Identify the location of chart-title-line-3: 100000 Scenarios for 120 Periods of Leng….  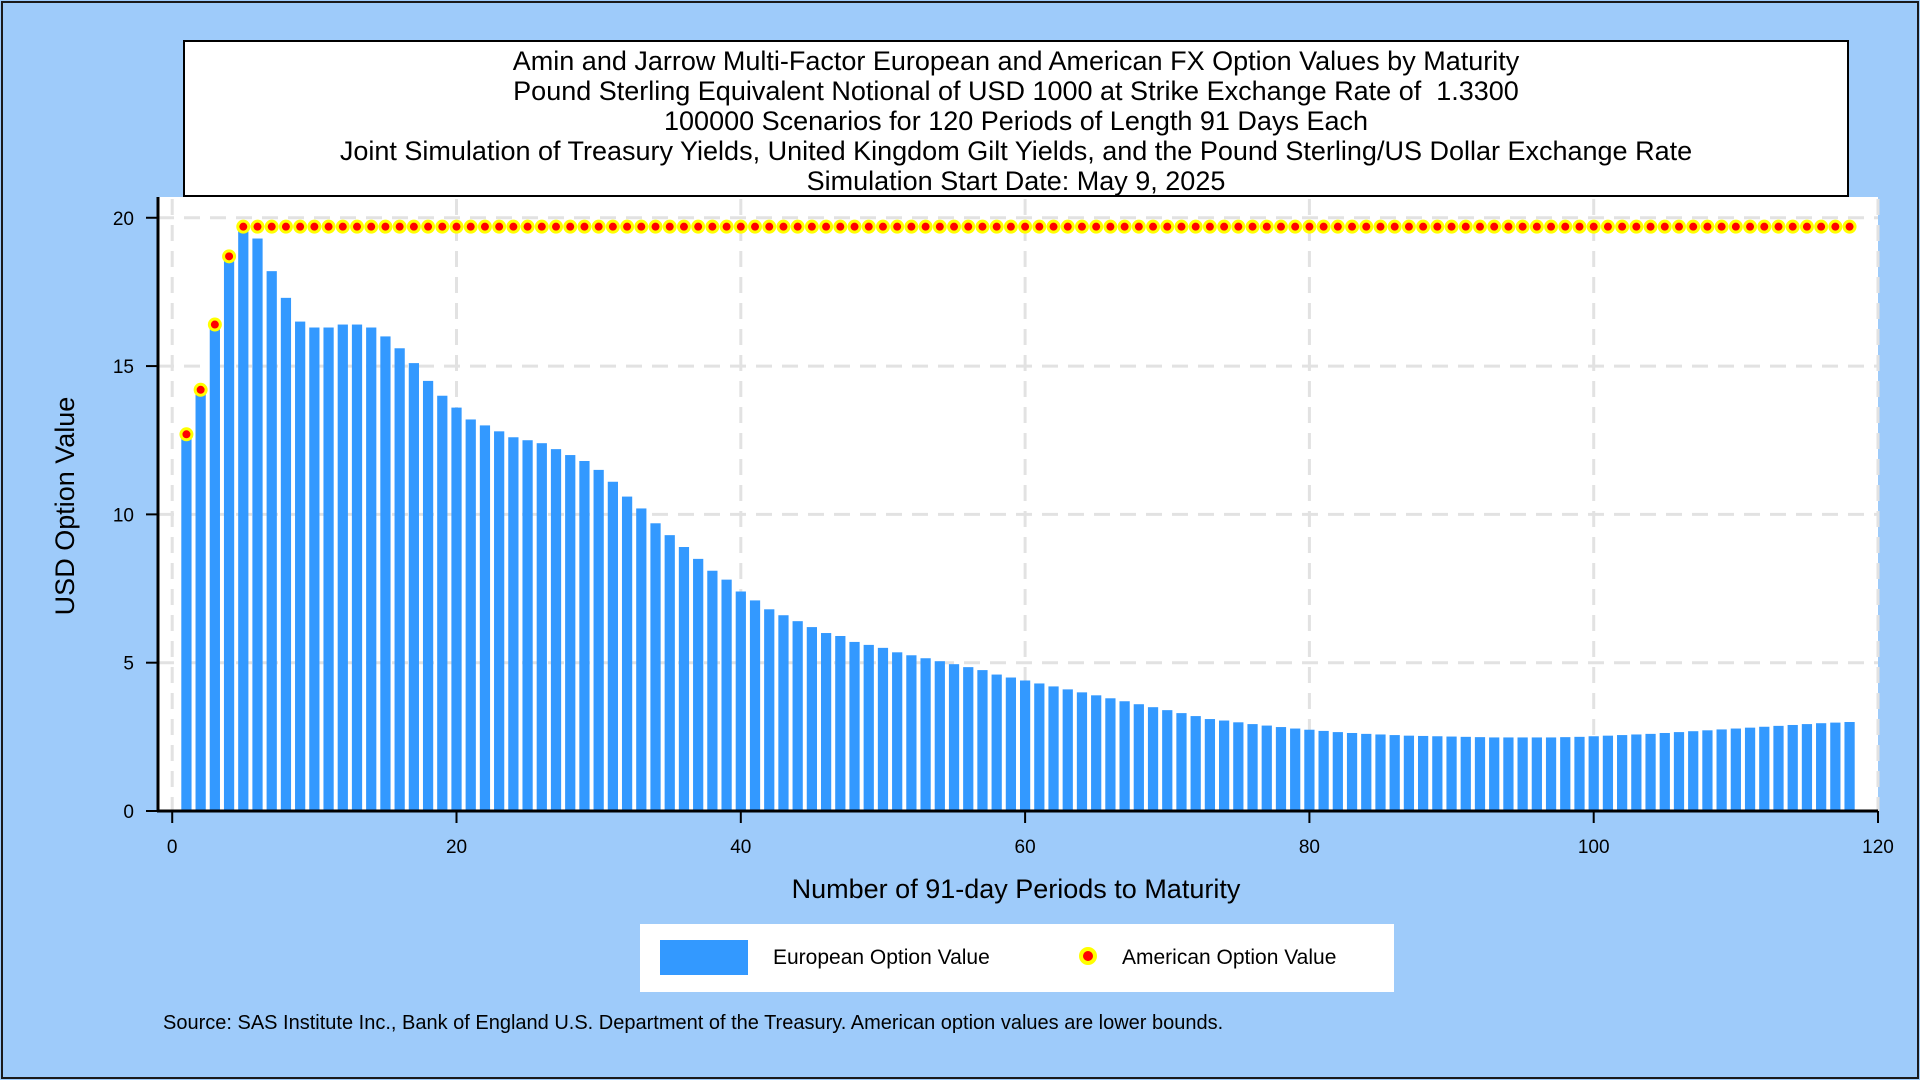
(1016, 121).